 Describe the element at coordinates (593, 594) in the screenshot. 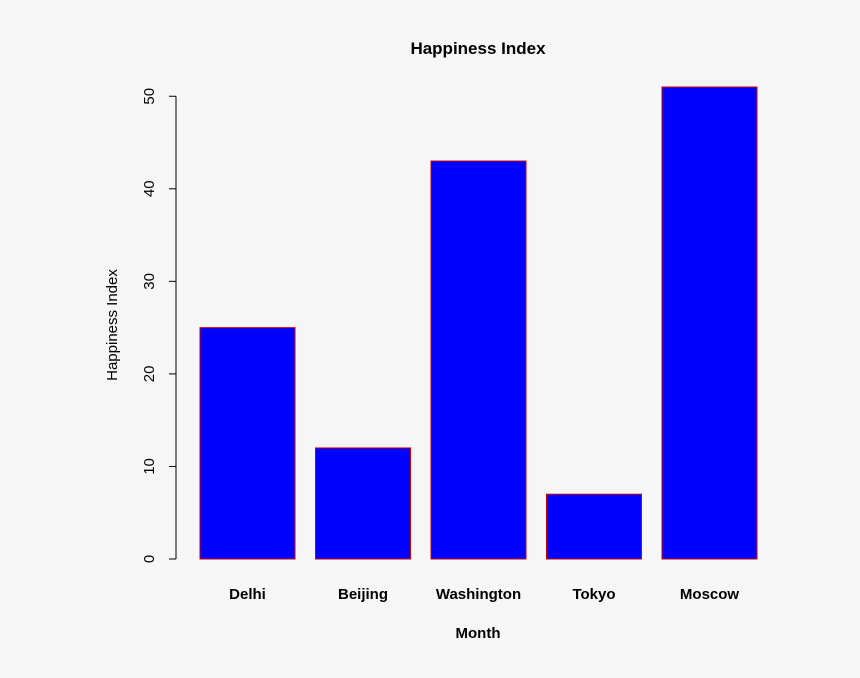

I see `category-label: Tokyo` at that location.